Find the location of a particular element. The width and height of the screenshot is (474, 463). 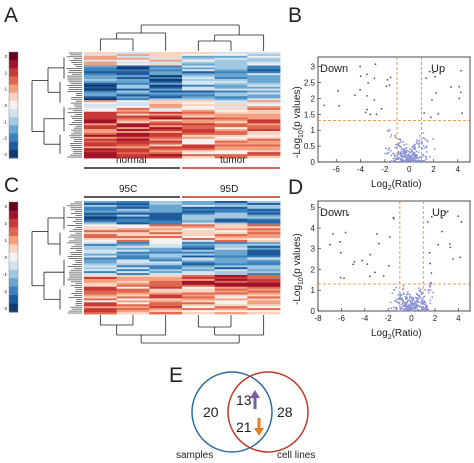

up-label-b: Up is located at coordinates (438, 69).